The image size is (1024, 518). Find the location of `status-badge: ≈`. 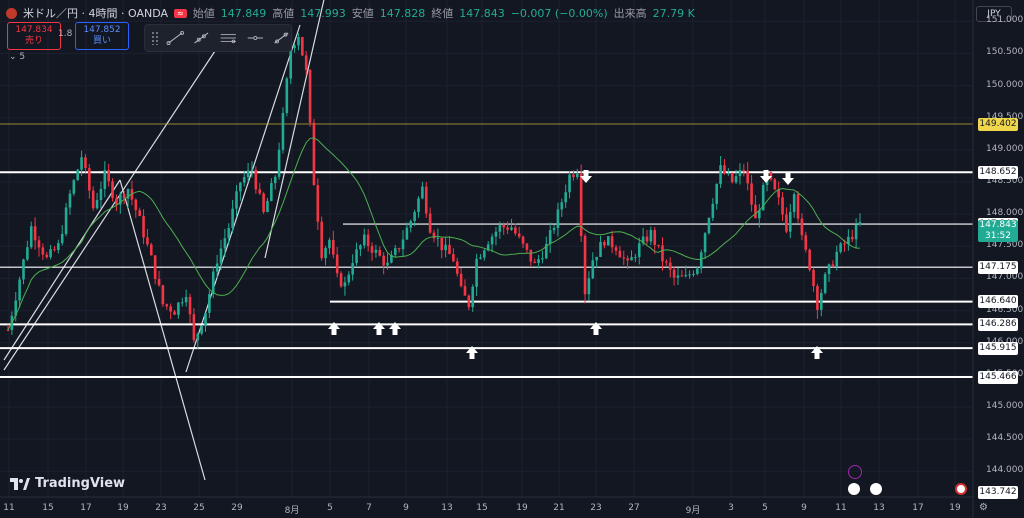

status-badge: ≈ is located at coordinates (180, 13).